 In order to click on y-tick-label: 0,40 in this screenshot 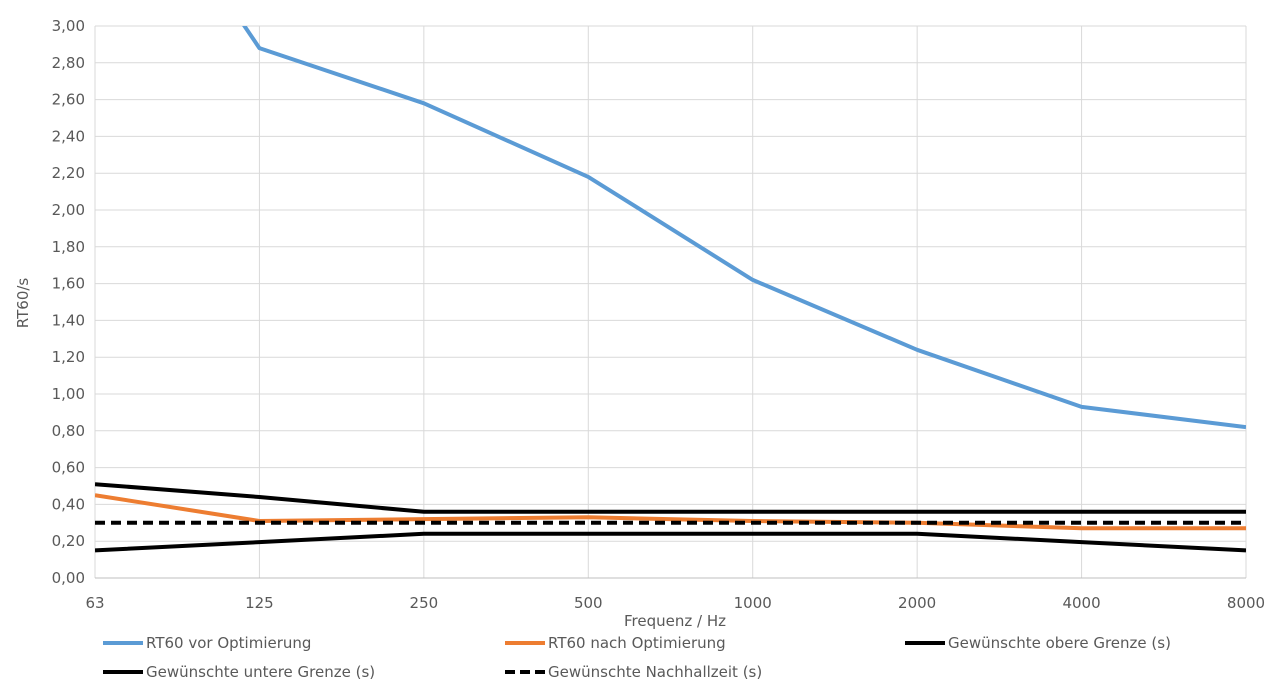, I will do `click(68, 504)`.